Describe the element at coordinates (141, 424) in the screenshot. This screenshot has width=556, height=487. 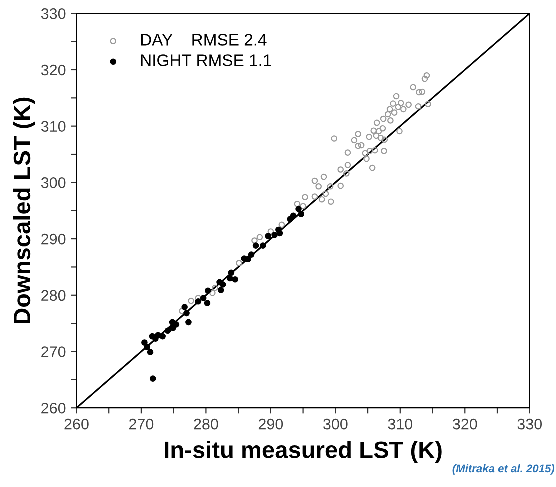
I see `x-tick-label: 270` at that location.